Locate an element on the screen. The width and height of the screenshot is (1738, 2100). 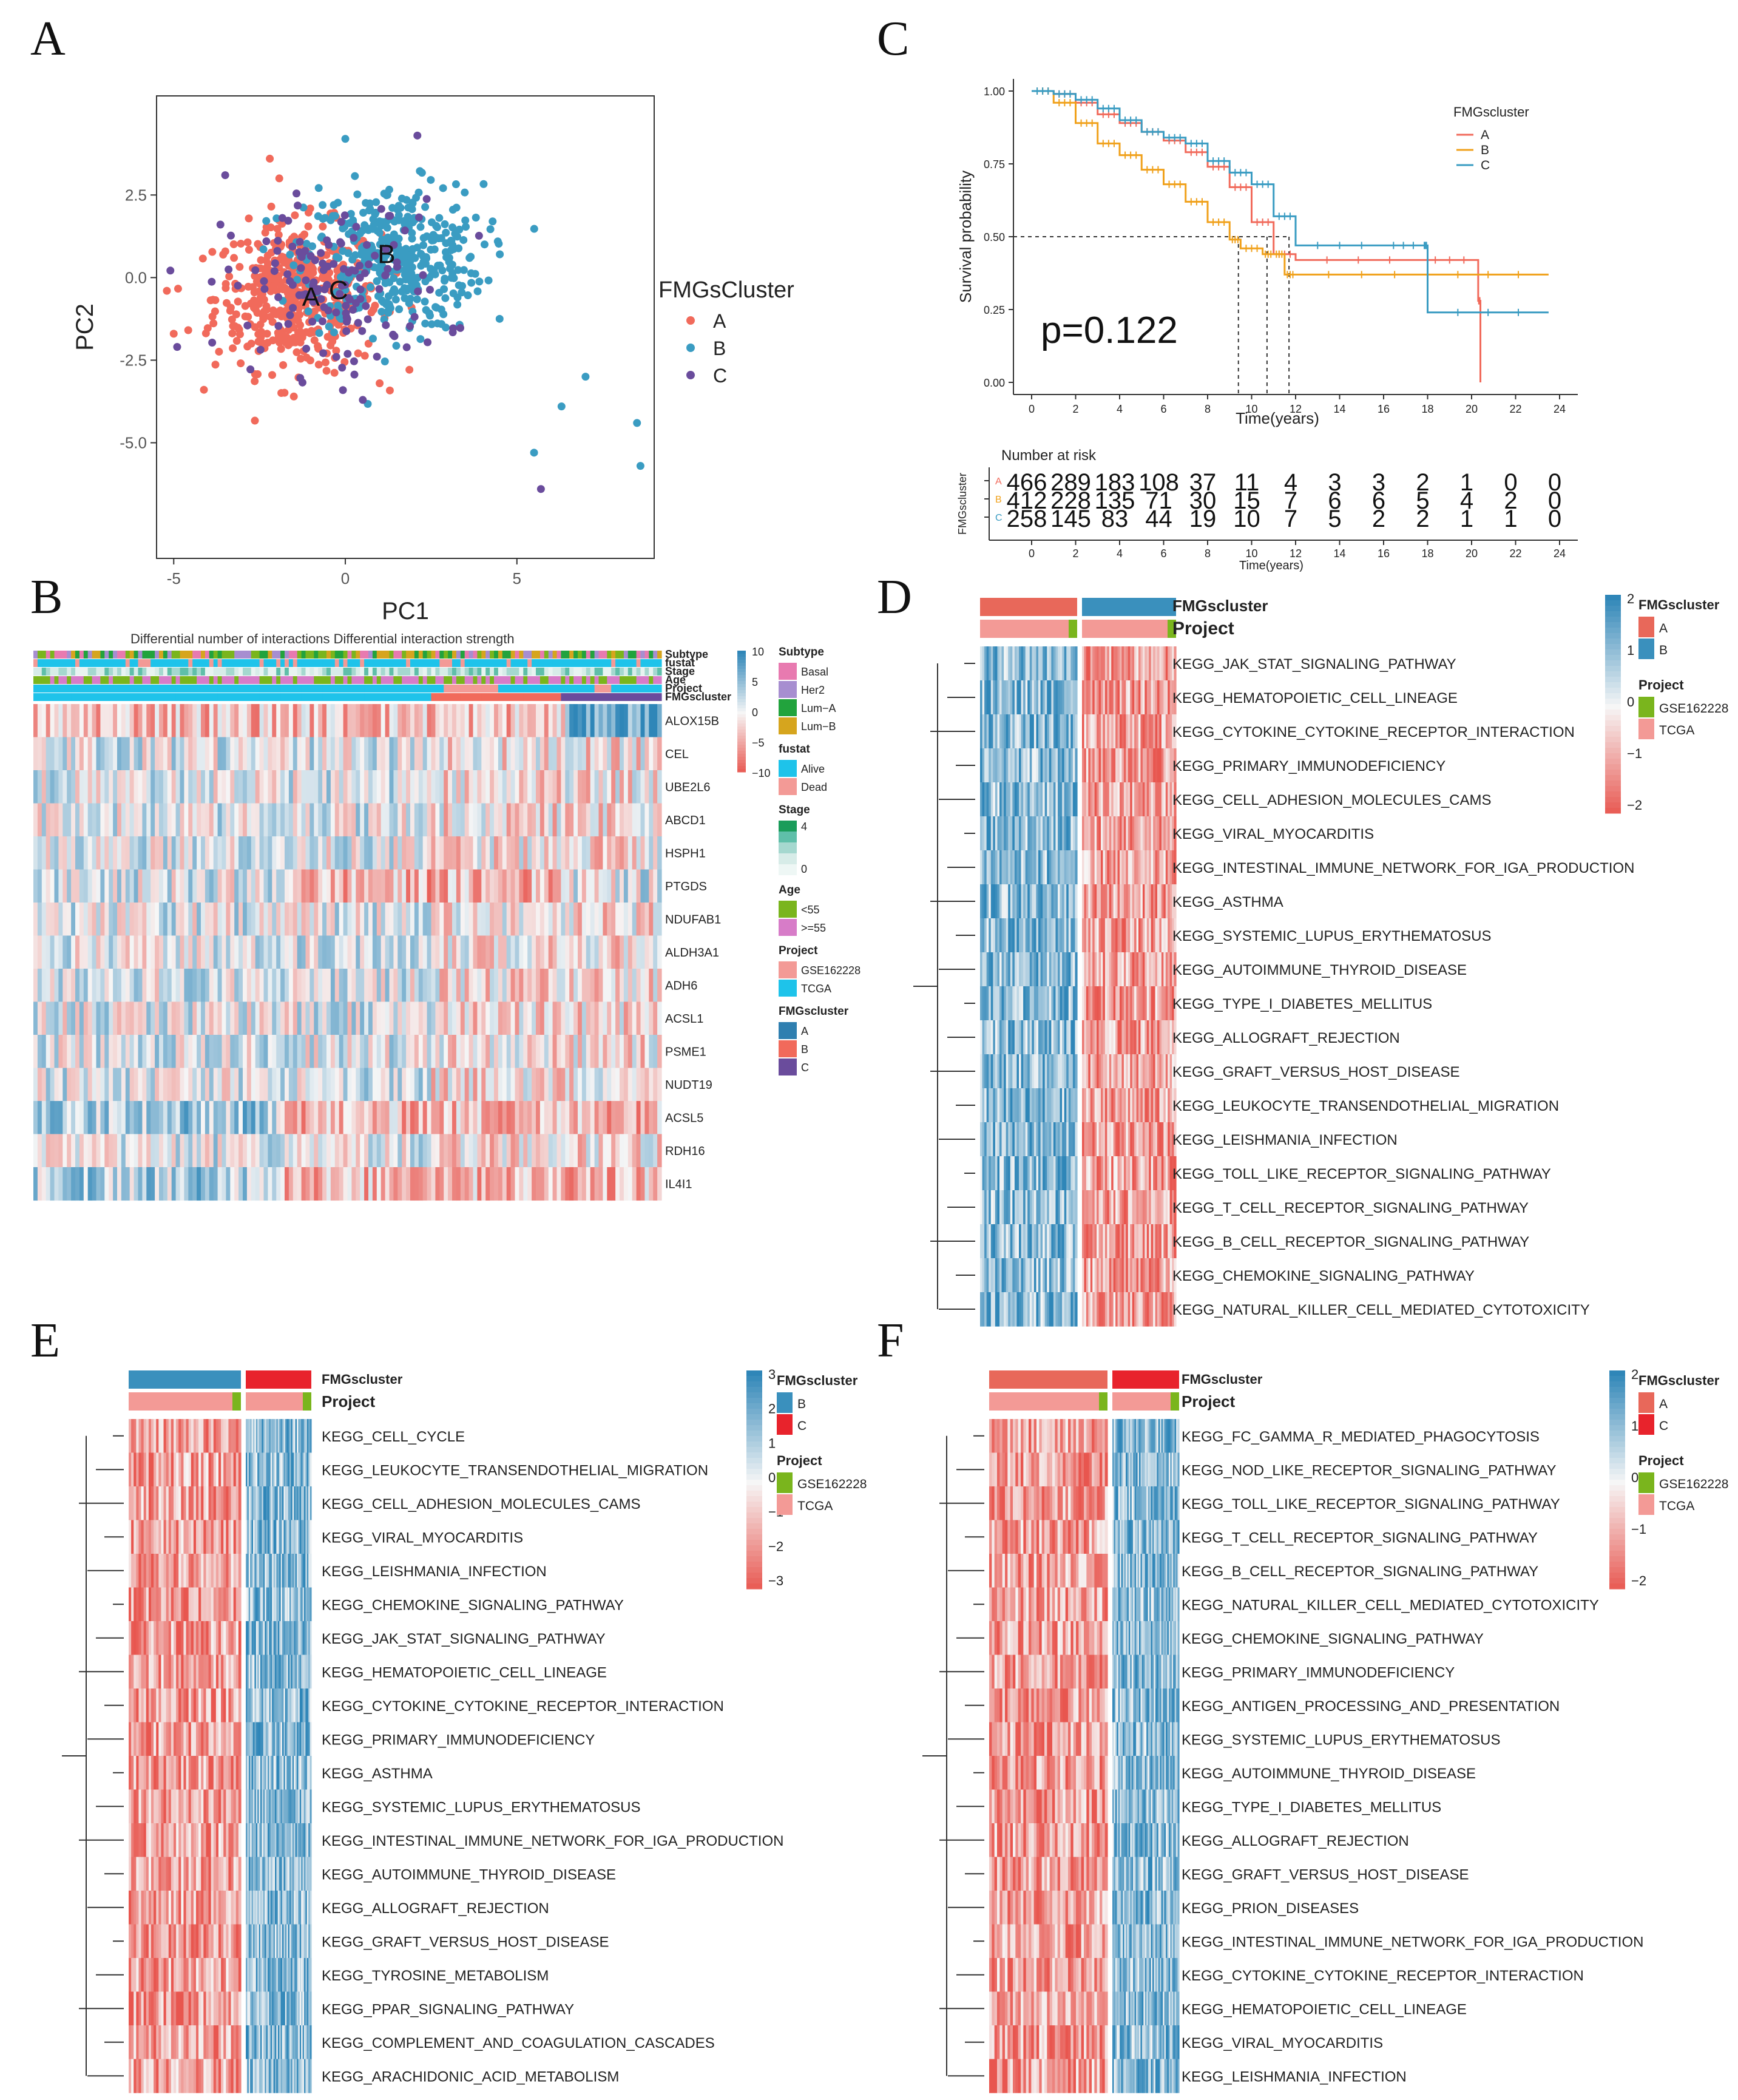
risk-count: 145 is located at coordinates (1070, 519).